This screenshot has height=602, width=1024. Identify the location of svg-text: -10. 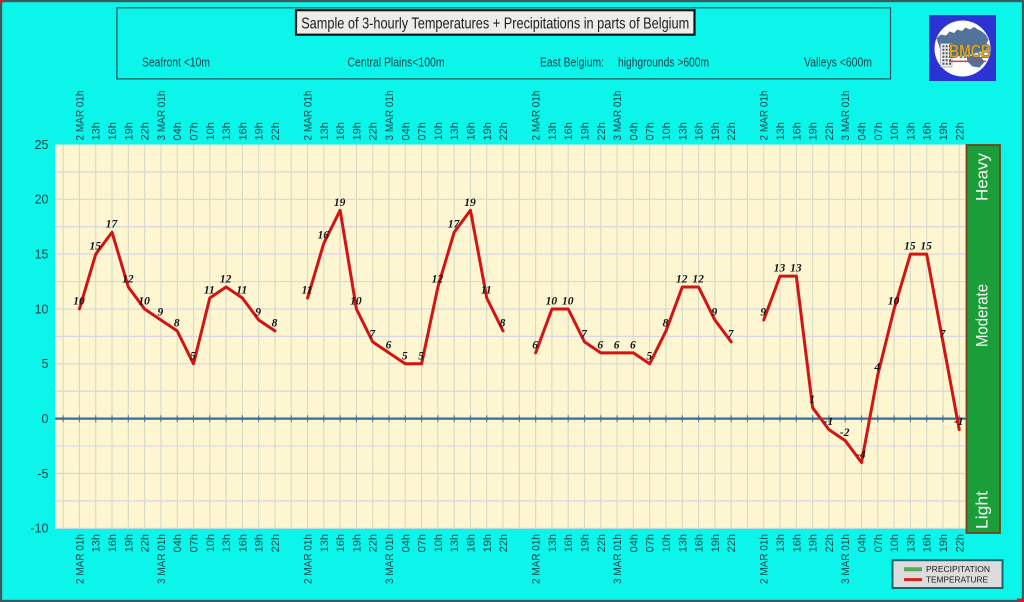
(39, 529).